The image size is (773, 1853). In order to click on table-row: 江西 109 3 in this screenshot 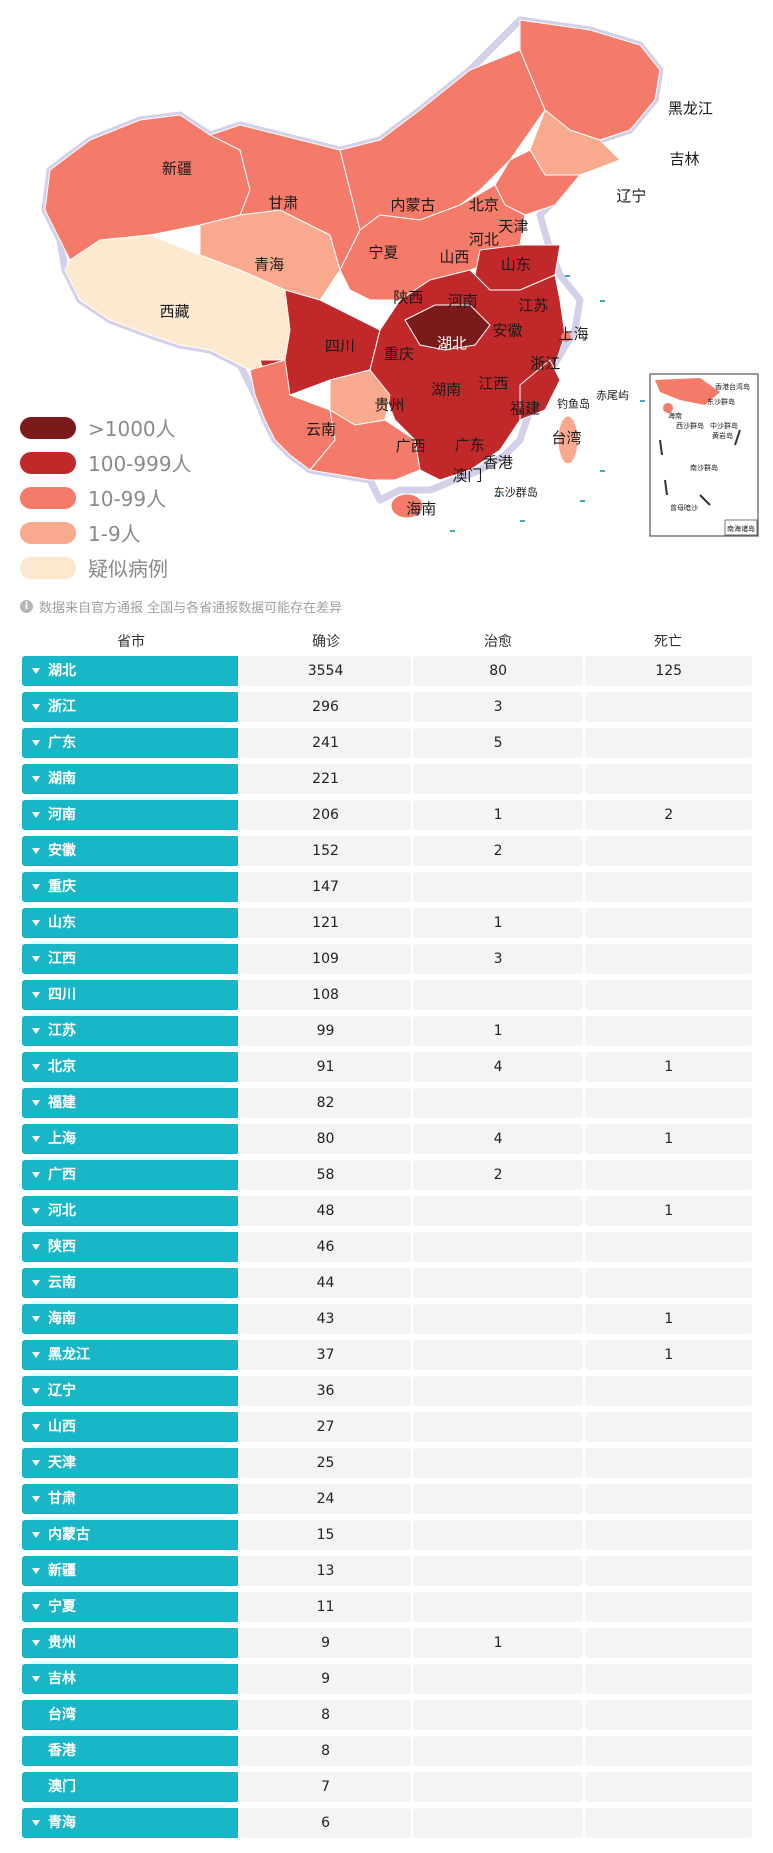, I will do `click(387, 959)`.